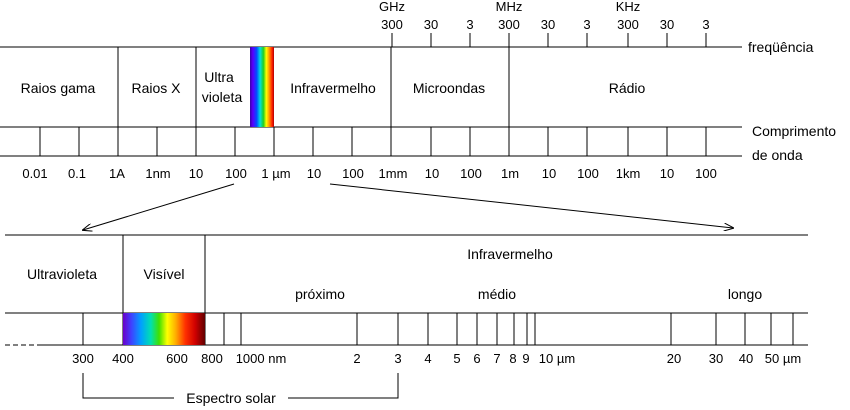 Image resolution: width=850 pixels, height=410 pixels. I want to click on bottom-tick-label: 20, so click(674, 358).